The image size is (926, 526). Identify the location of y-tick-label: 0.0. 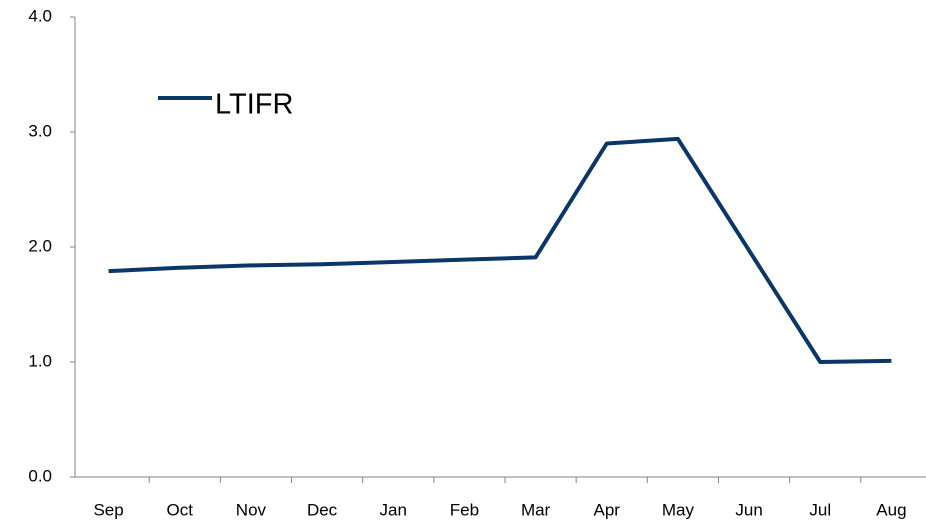
(40, 475).